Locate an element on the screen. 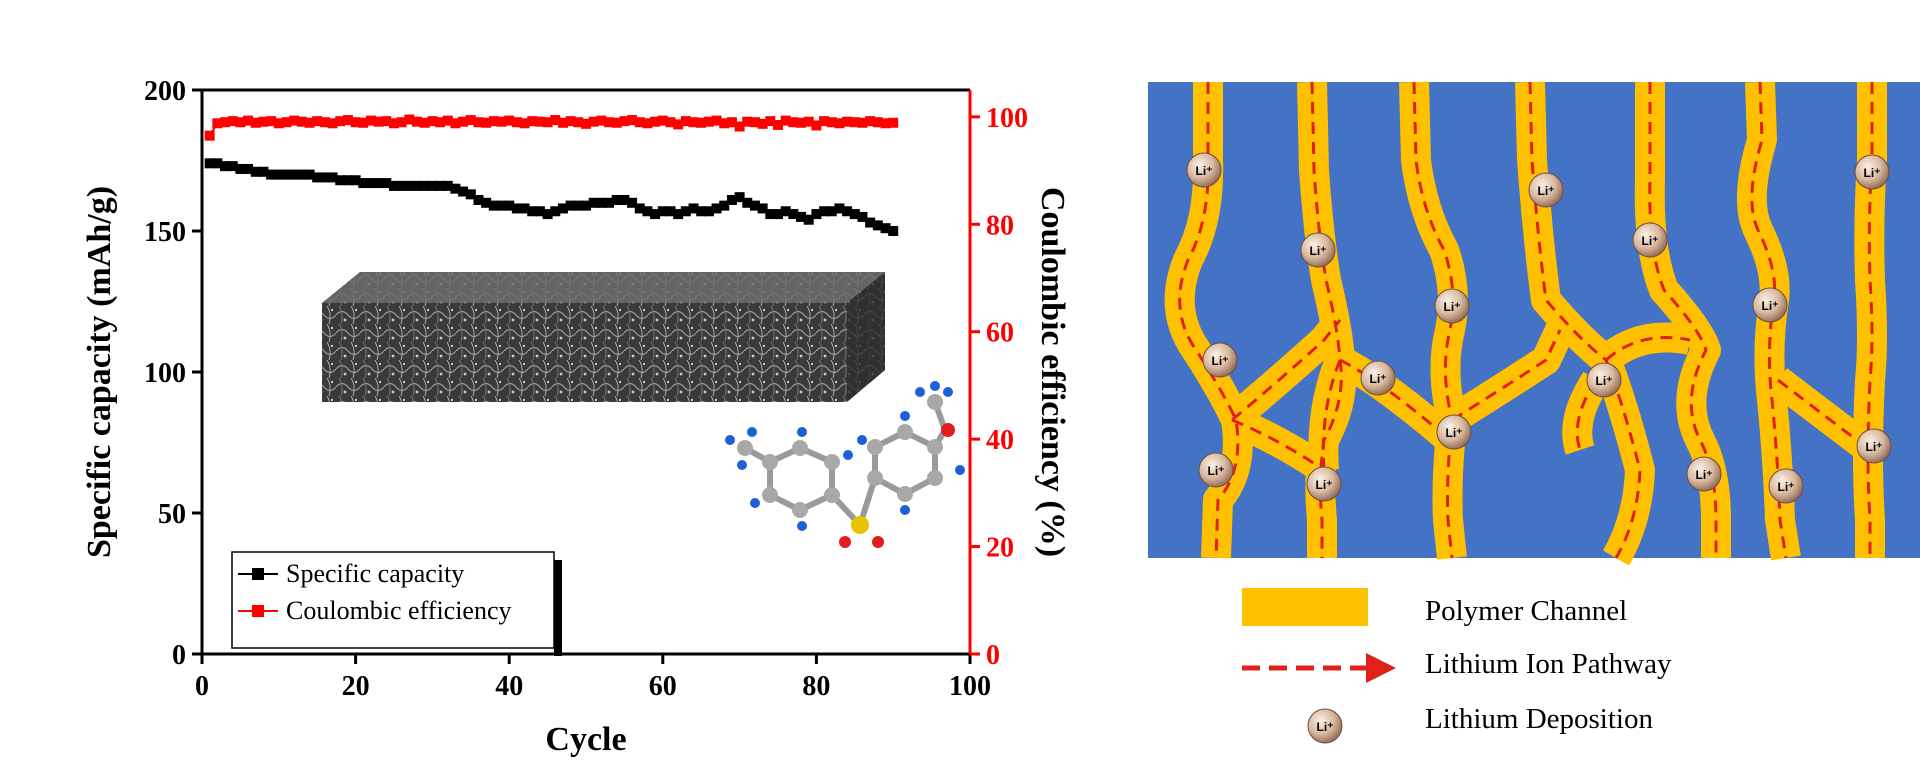 The image size is (1920, 784). y2-tick-label: 20 is located at coordinates (1000, 548).